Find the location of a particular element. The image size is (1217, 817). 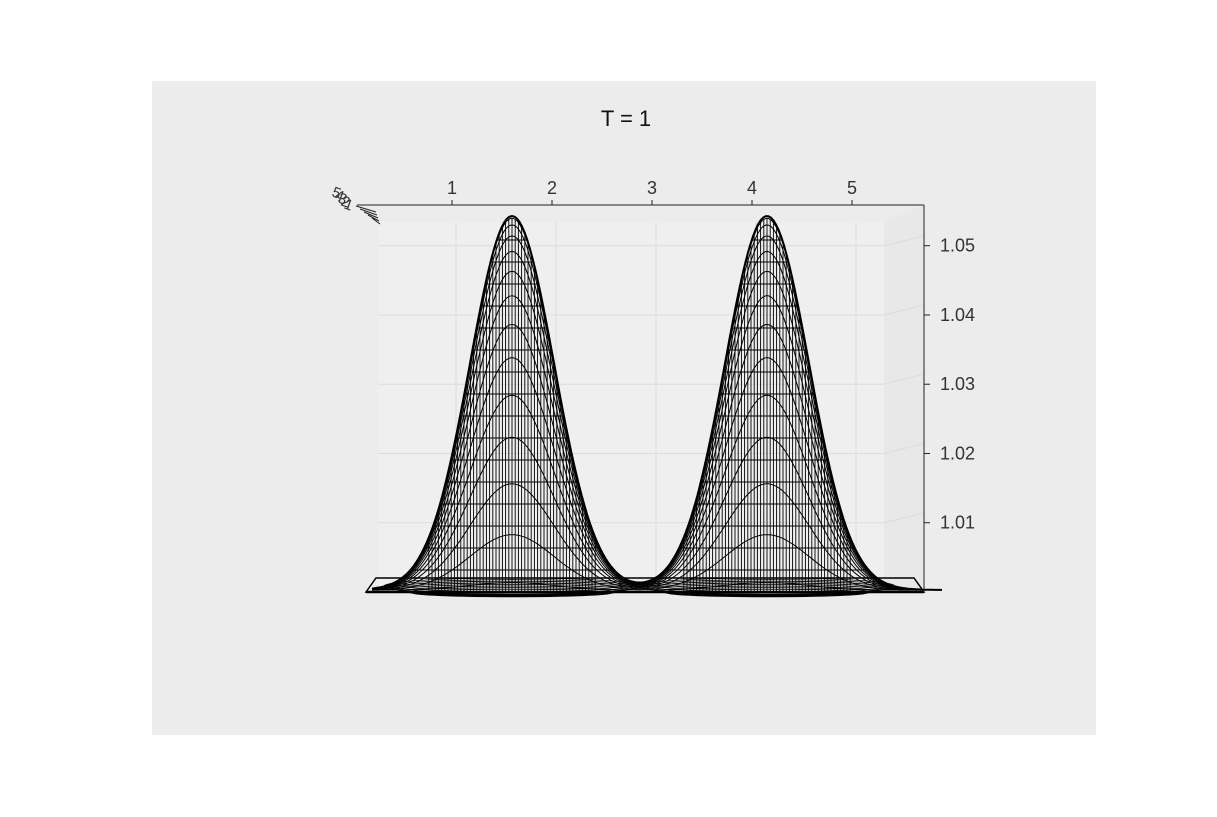

chart-title: T = 1 is located at coordinates (626, 118).